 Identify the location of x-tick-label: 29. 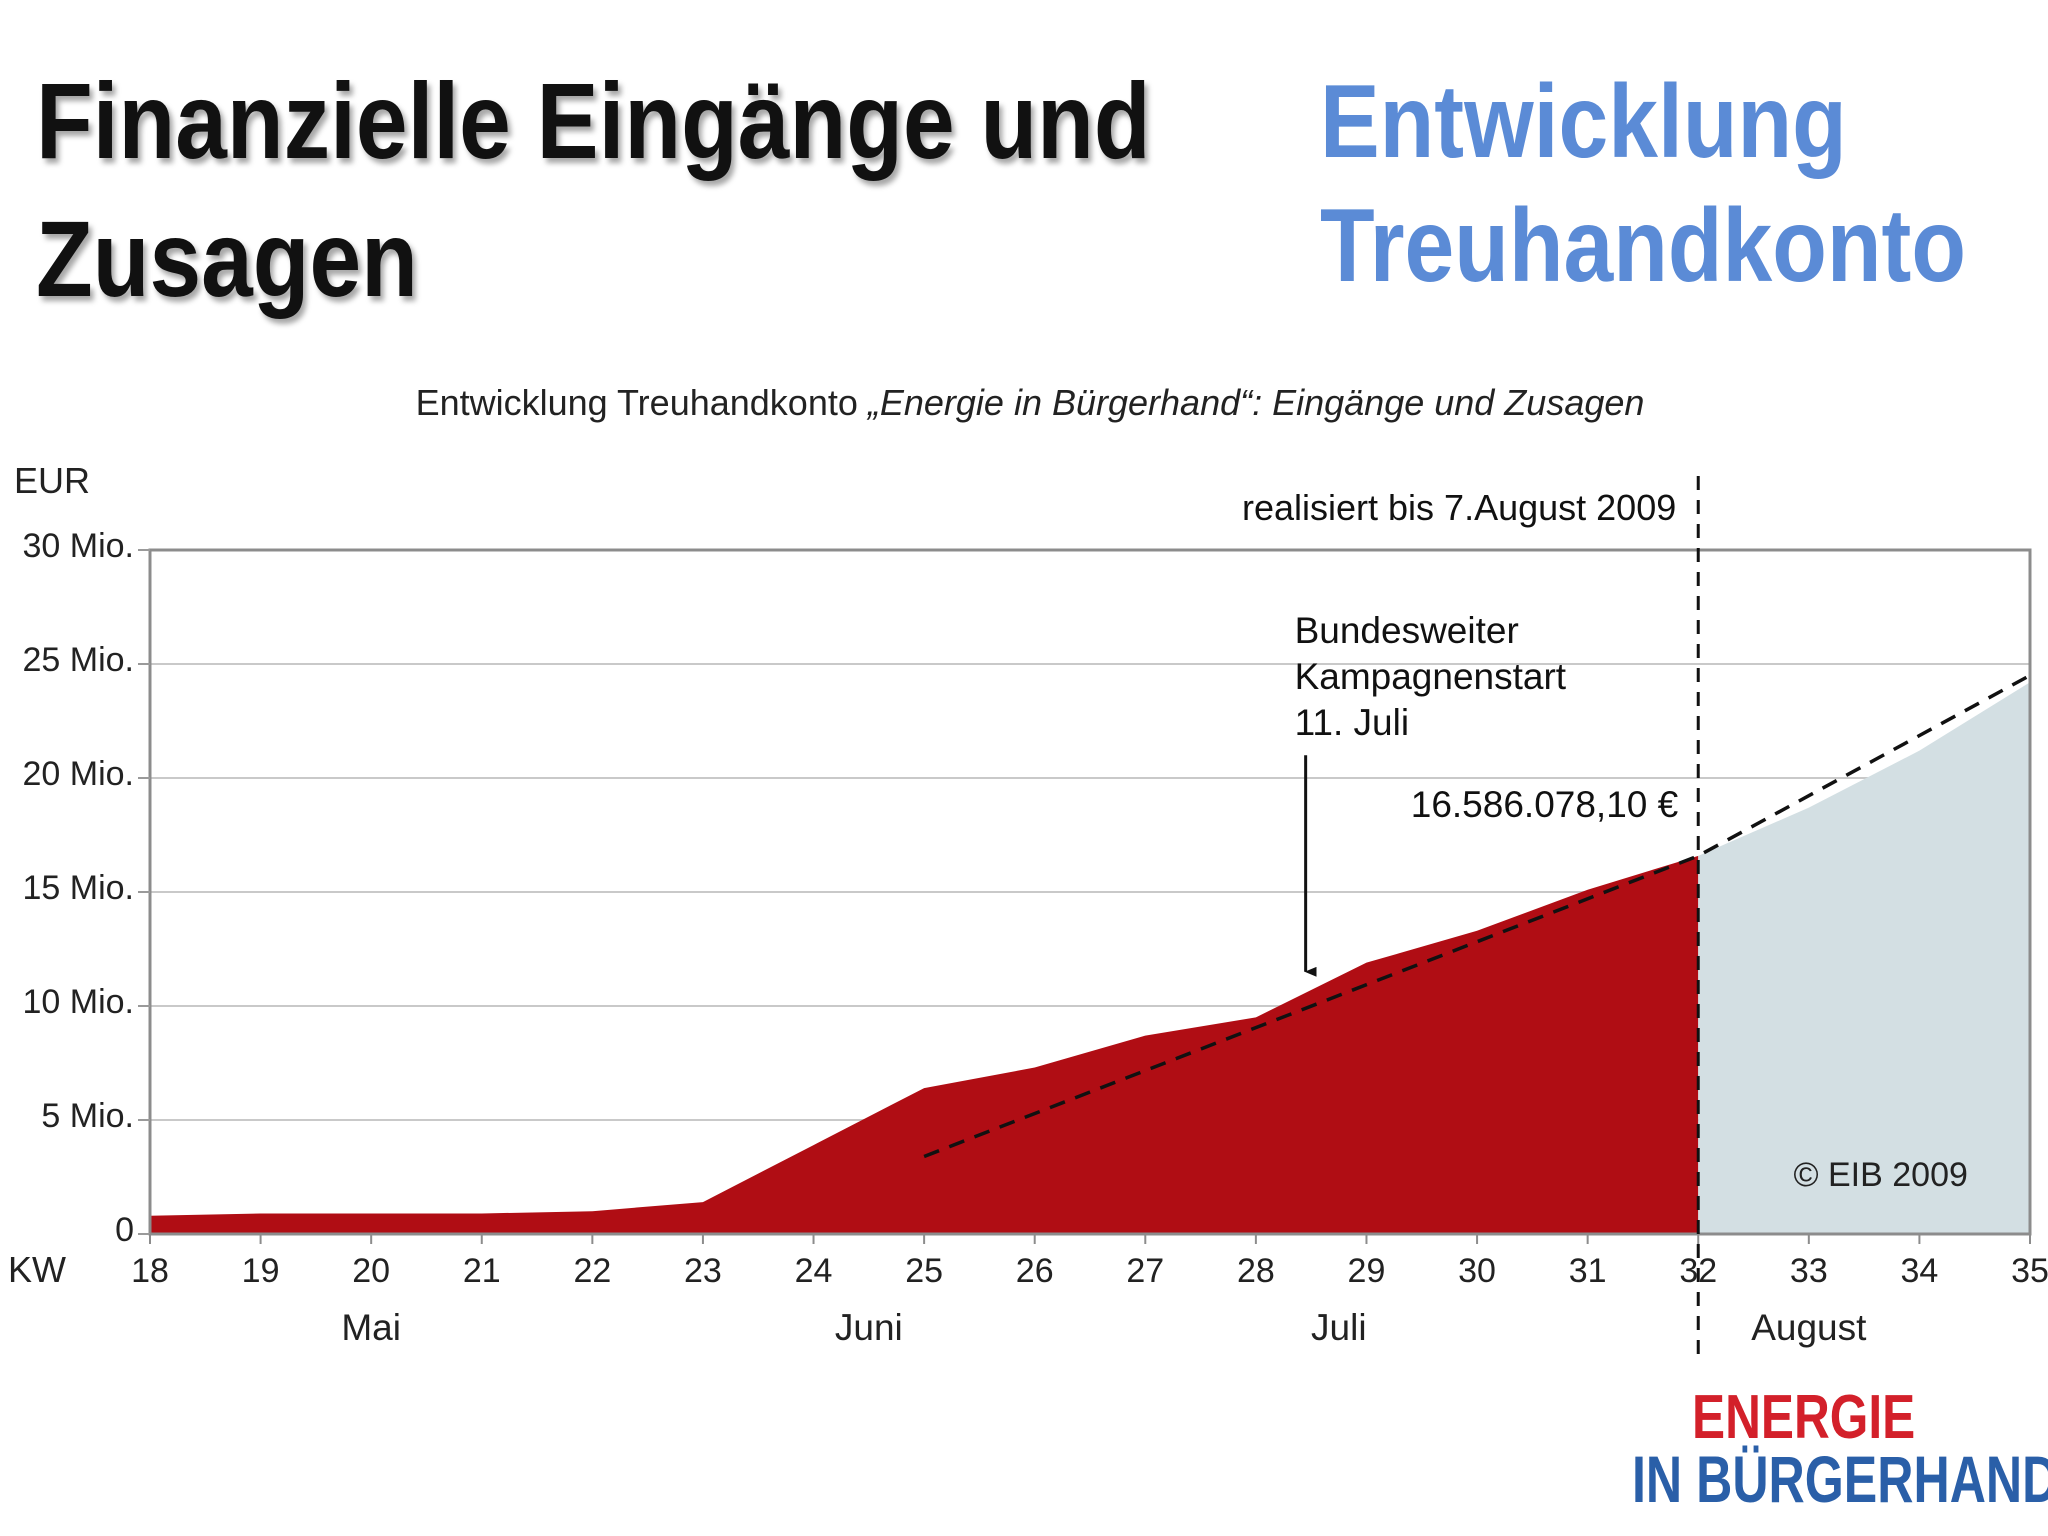
(1367, 1271).